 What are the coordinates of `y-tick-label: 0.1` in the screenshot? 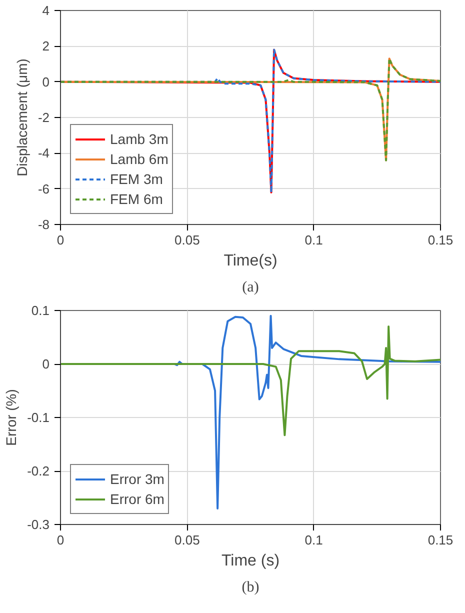 It's located at (40, 310).